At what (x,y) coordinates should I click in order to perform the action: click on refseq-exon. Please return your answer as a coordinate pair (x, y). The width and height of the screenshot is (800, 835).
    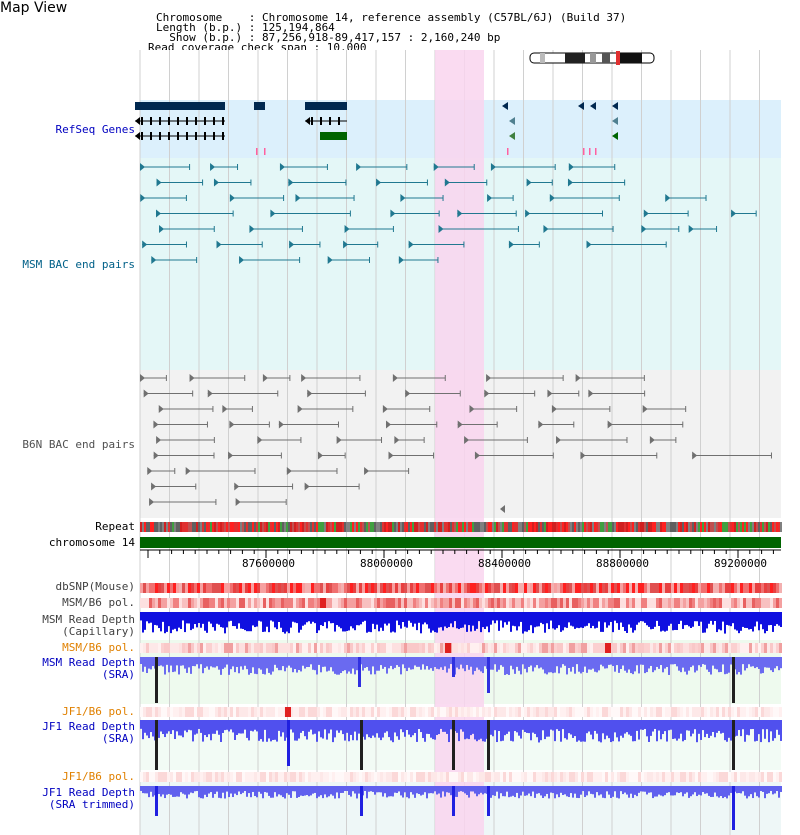
    Looking at the image, I should click on (160, 121).